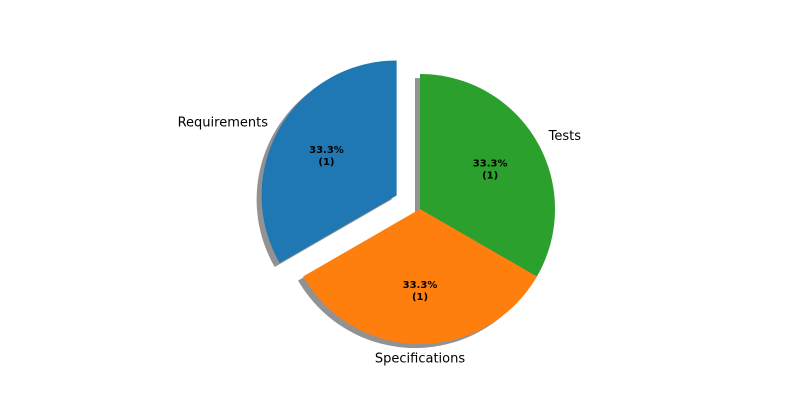 Image resolution: width=800 pixels, height=400 pixels. I want to click on category-label-specifications: Specifications, so click(420, 359).